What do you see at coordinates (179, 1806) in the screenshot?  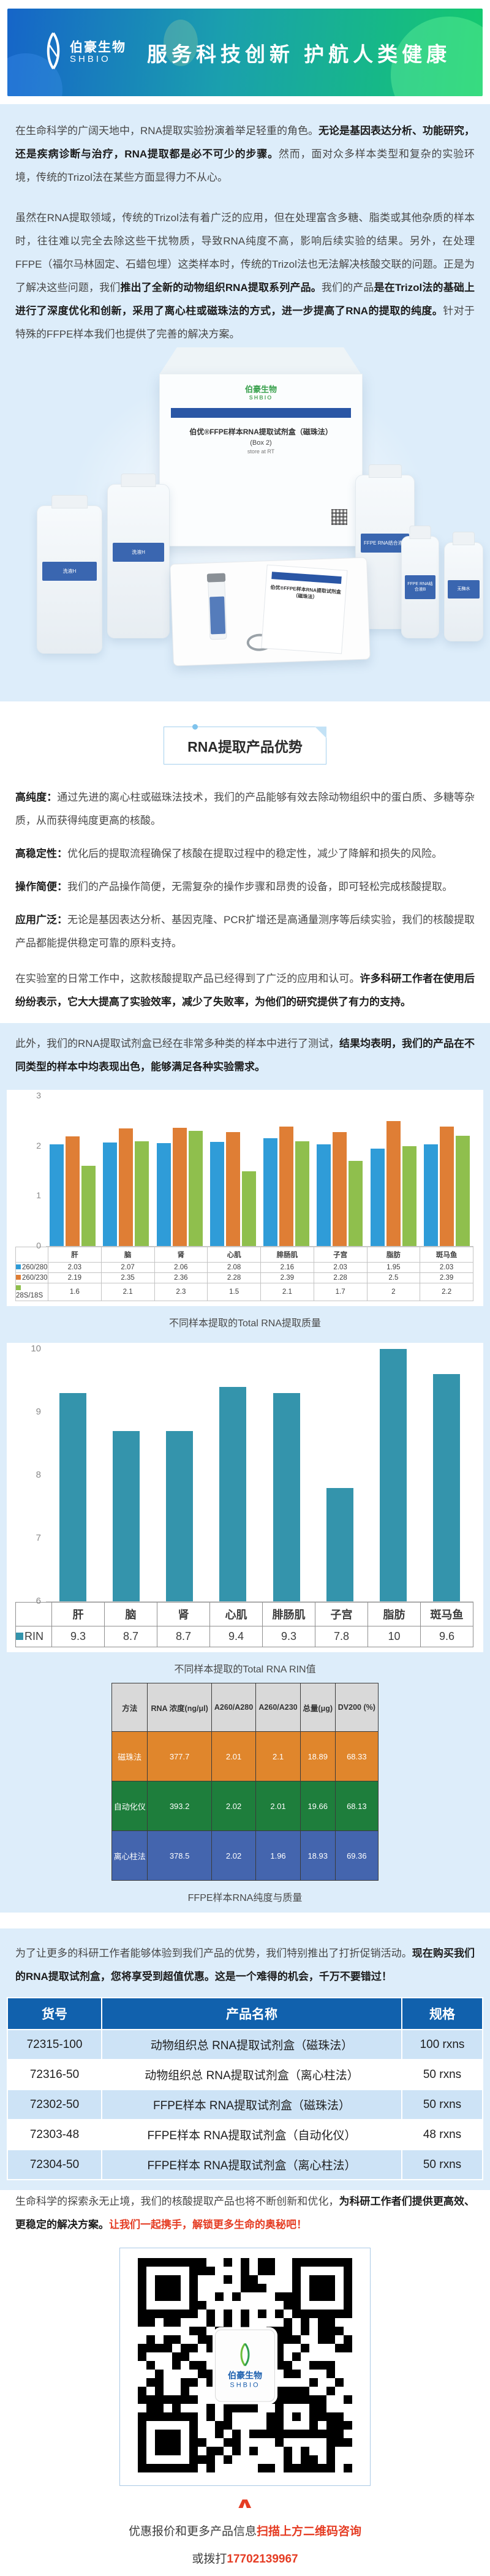 I see `value-cell: 393.2` at bounding box center [179, 1806].